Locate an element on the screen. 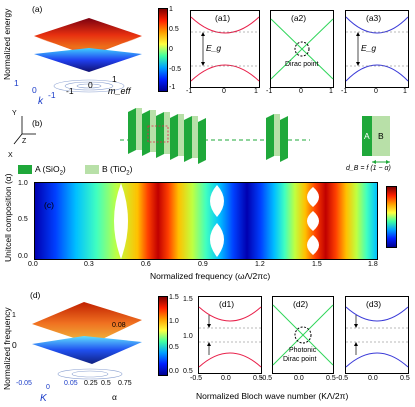 This screenshot has width=415, height=407. panel-a1: (a1) E_g is located at coordinates (225, 49).